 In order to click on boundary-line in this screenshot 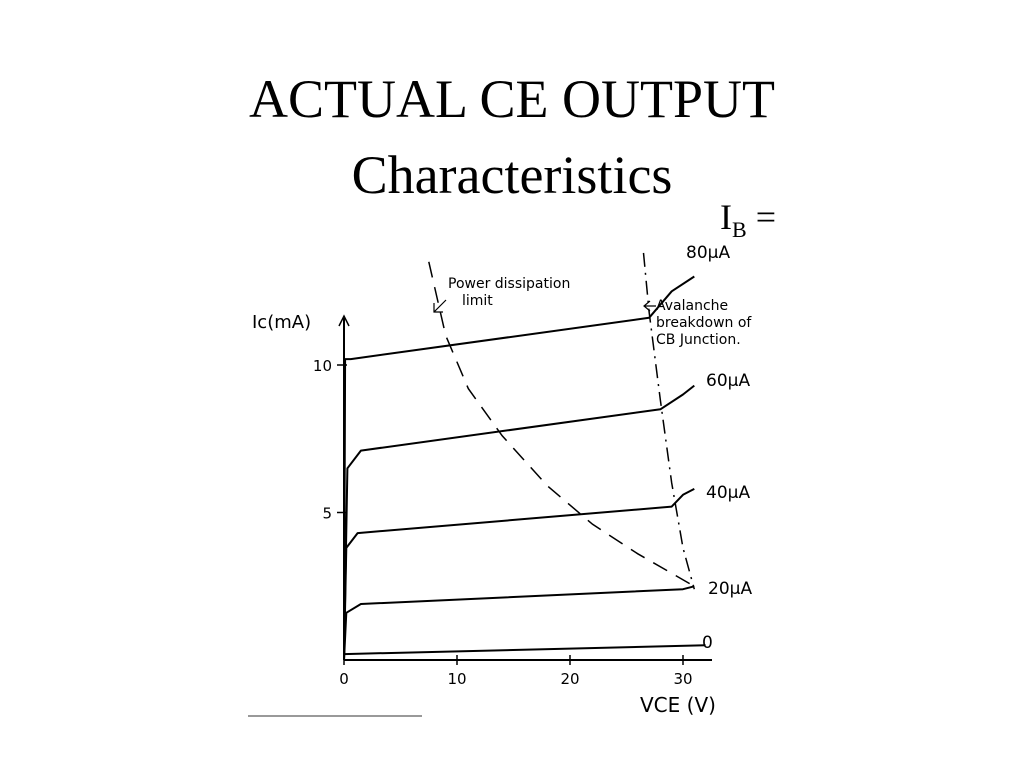, I will do `click(561, 424)`.